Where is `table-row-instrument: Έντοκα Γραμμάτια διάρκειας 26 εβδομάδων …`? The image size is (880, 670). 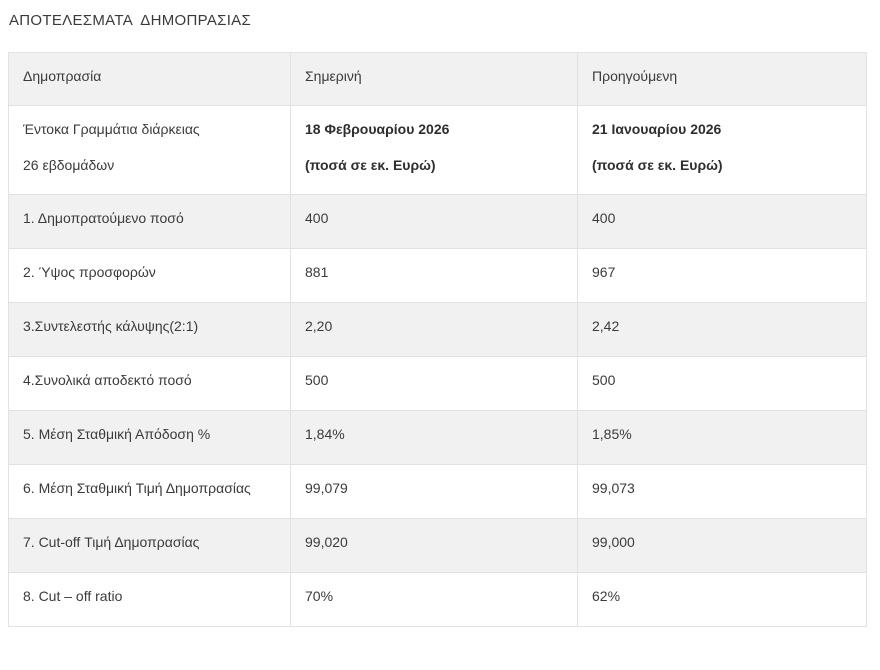 table-row-instrument: Έντοκα Γραμμάτια διάρκειας 26 εβδομάδων … is located at coordinates (437, 150).